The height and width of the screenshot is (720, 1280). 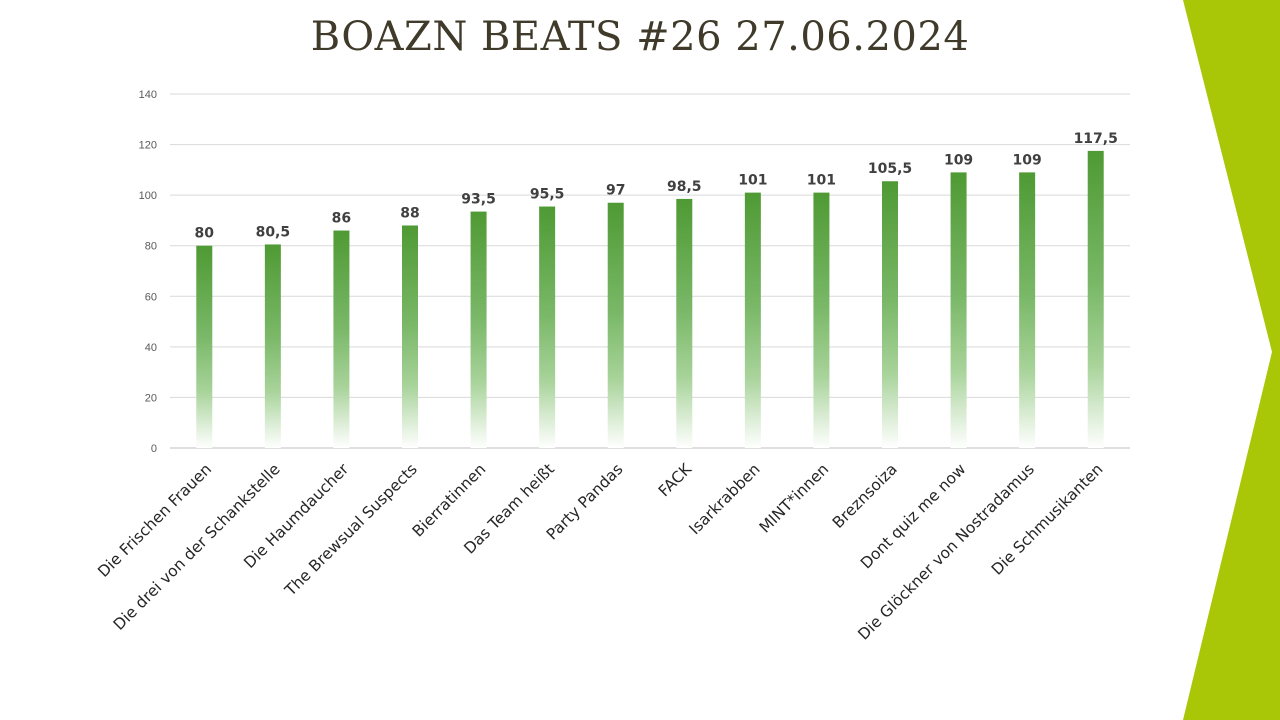 I want to click on y-tick-label: 80, so click(x=151, y=247).